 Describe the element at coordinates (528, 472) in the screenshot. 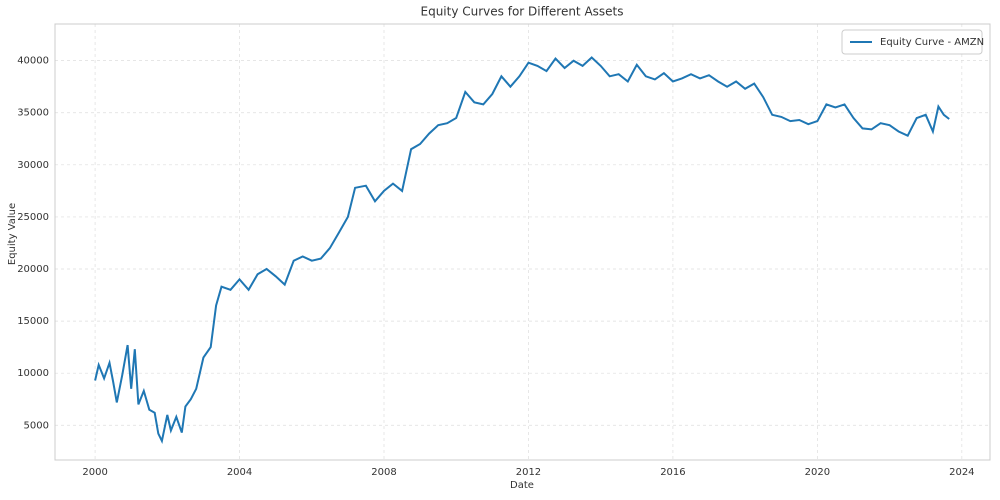

I see `x-tick-label: 2012` at that location.